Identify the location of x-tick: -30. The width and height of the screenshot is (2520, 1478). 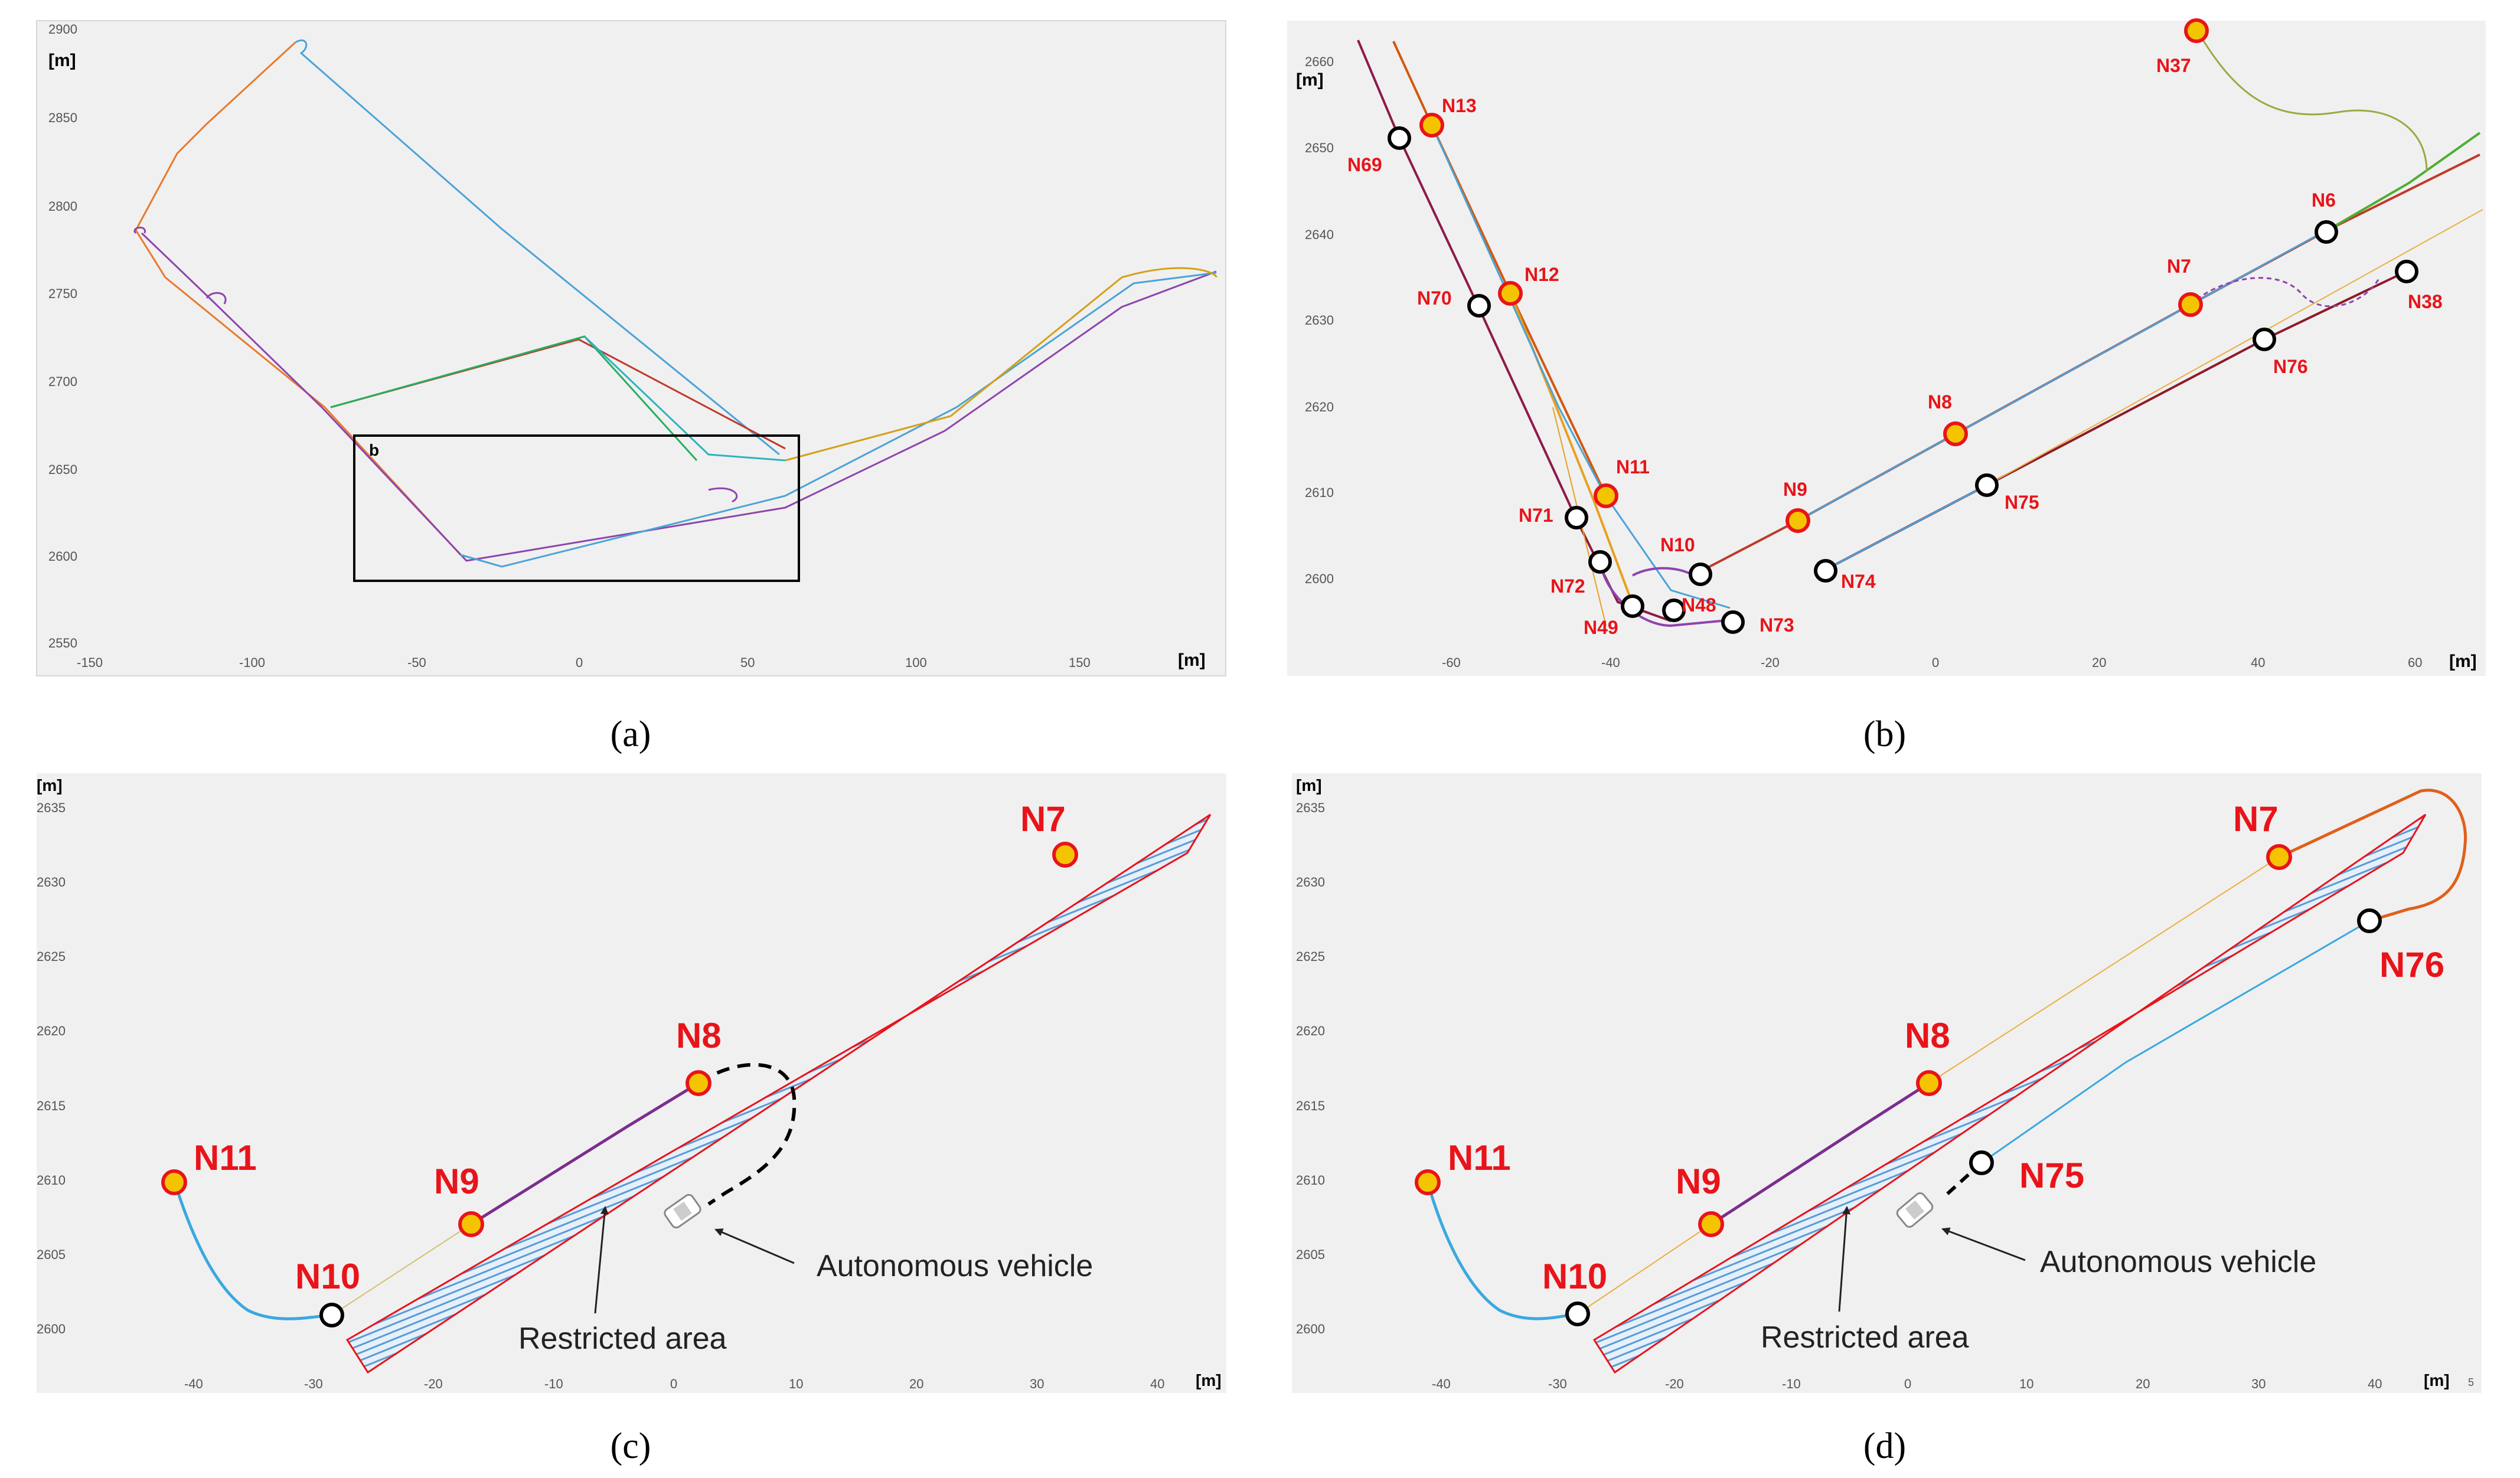
(313, 1384).